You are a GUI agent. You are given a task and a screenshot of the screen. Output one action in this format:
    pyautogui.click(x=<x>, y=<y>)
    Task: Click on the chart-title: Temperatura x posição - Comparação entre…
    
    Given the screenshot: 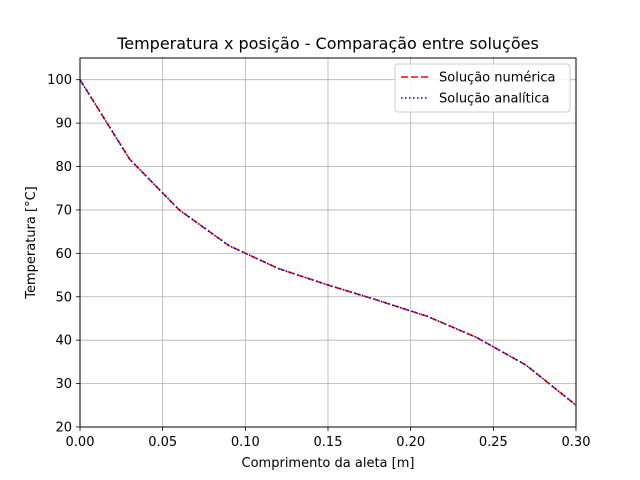 What is the action you would take?
    pyautogui.click(x=327, y=43)
    